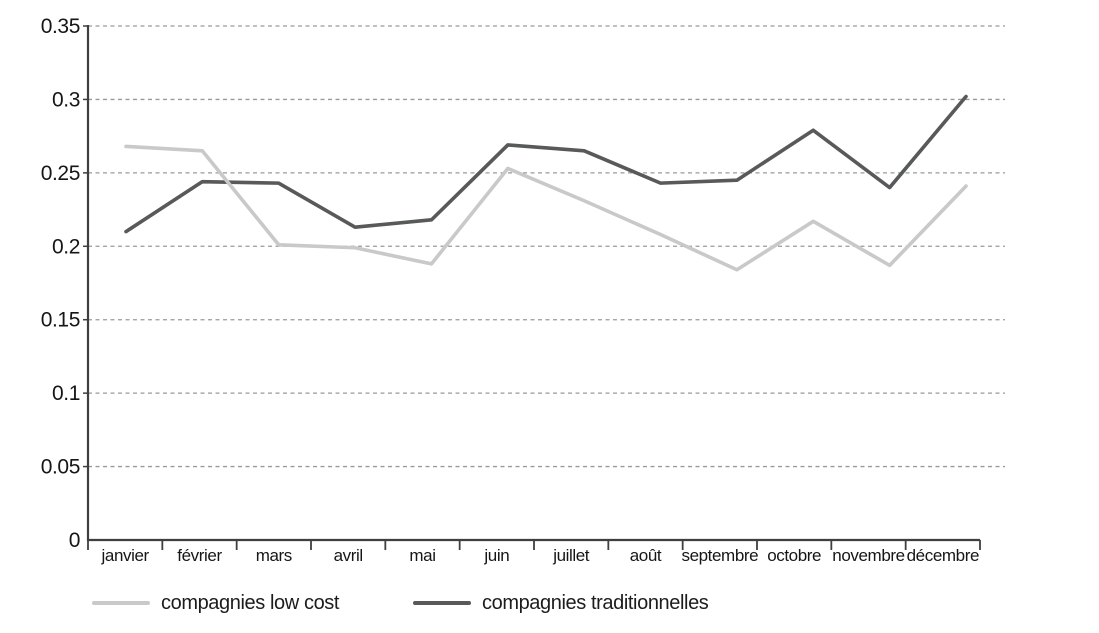 This screenshot has width=1099, height=633. Describe the element at coordinates (60, 320) in the screenshot. I see `y-axis-tick-label: 0.15` at that location.